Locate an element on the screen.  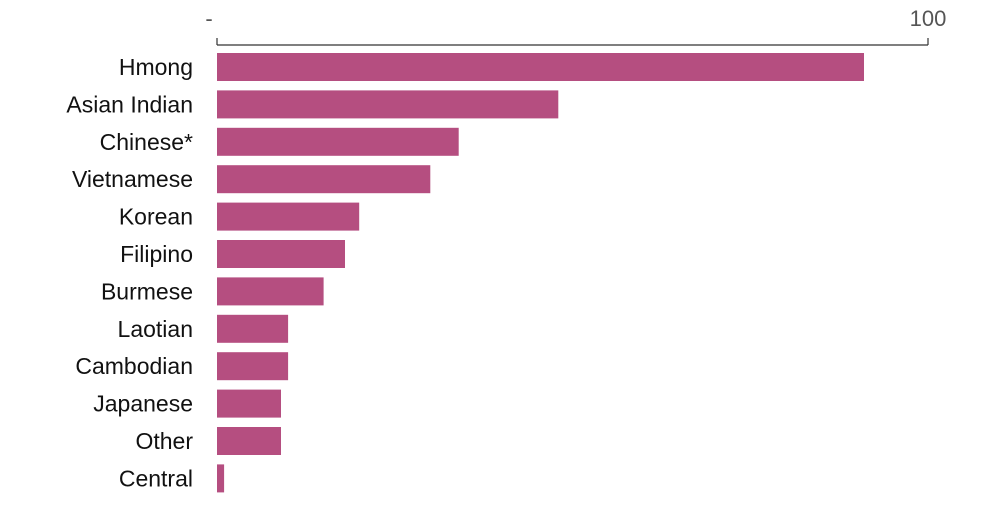
category-label-burmese: Burmese is located at coordinates (147, 291).